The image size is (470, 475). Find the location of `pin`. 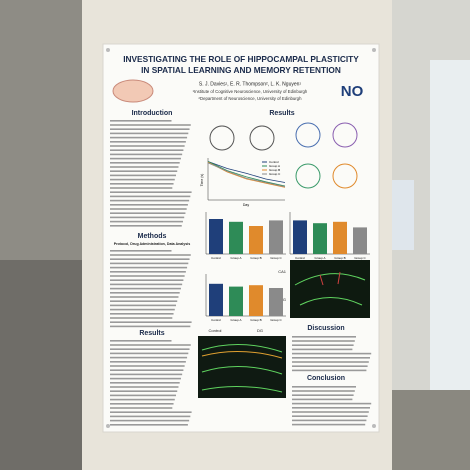

pin is located at coordinates (374, 426).